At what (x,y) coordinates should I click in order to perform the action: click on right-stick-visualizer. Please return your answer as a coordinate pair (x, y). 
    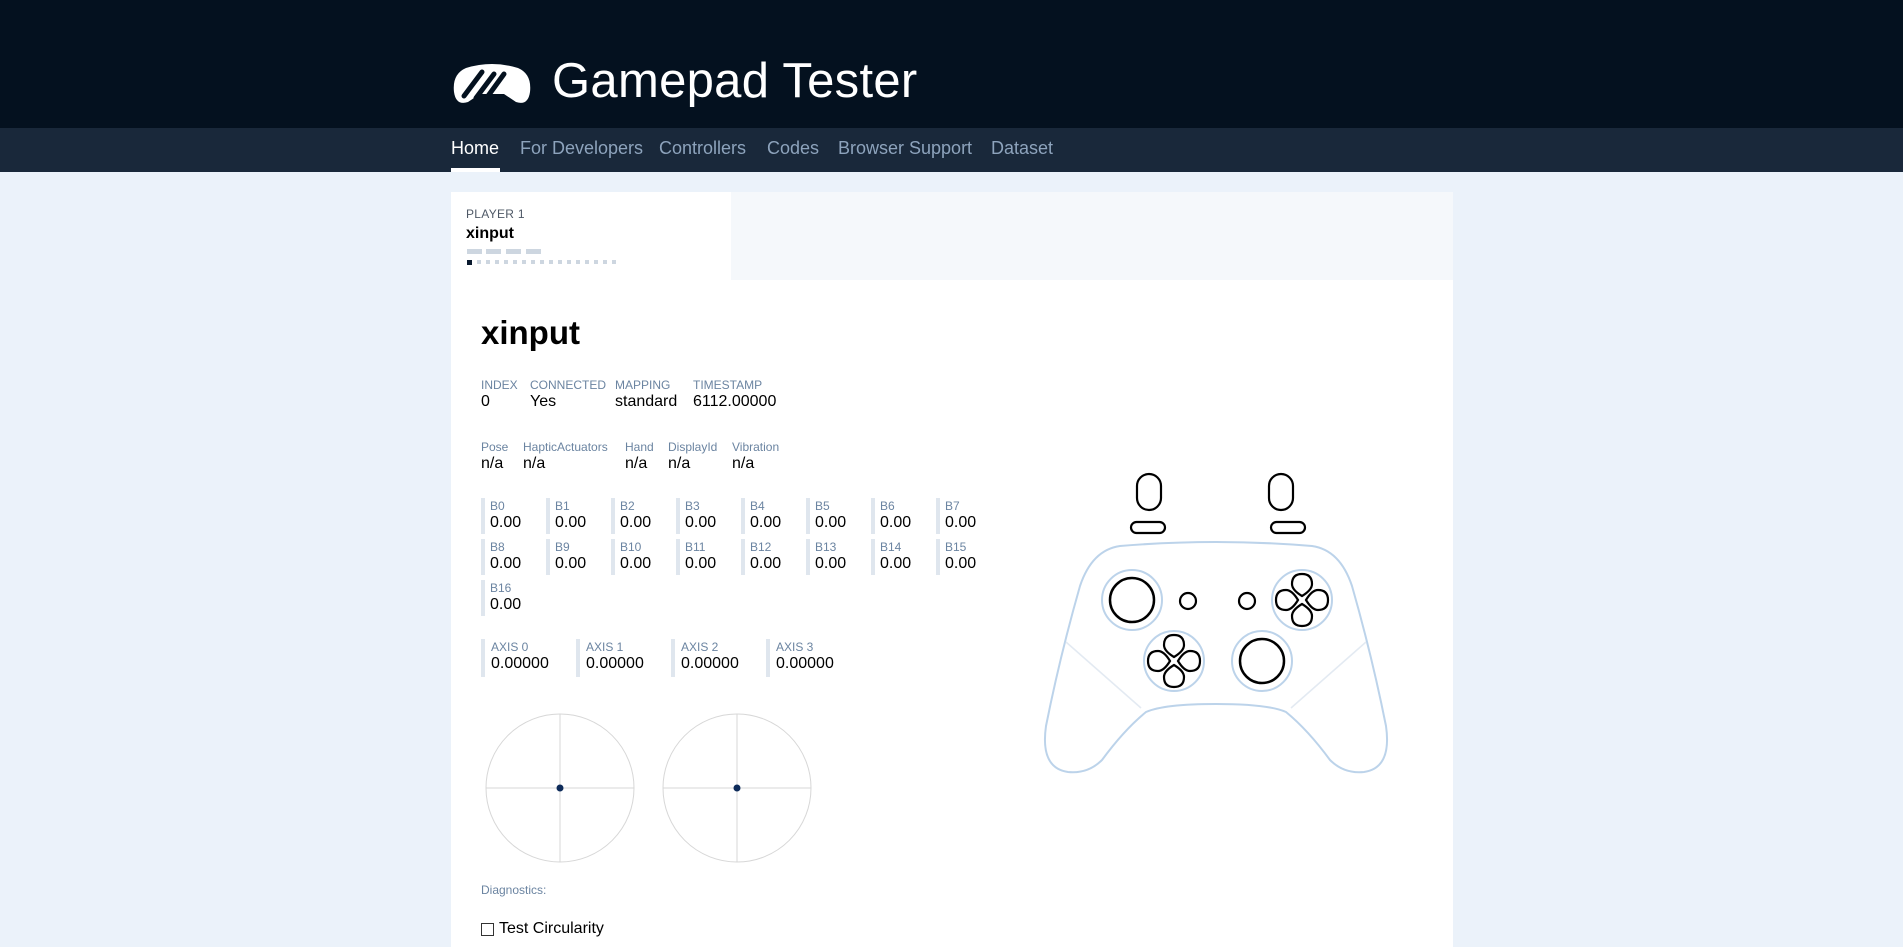
    Looking at the image, I should click on (737, 788).